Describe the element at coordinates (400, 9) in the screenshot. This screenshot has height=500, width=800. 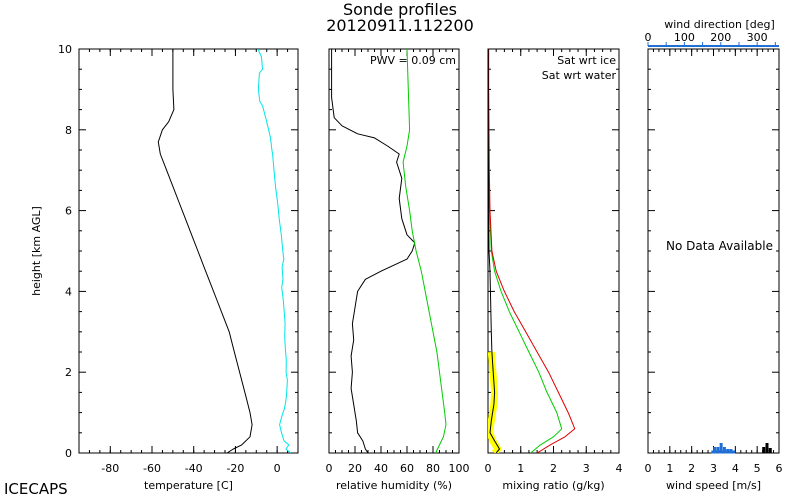
I see `figure-title: Sonde profiles` at that location.